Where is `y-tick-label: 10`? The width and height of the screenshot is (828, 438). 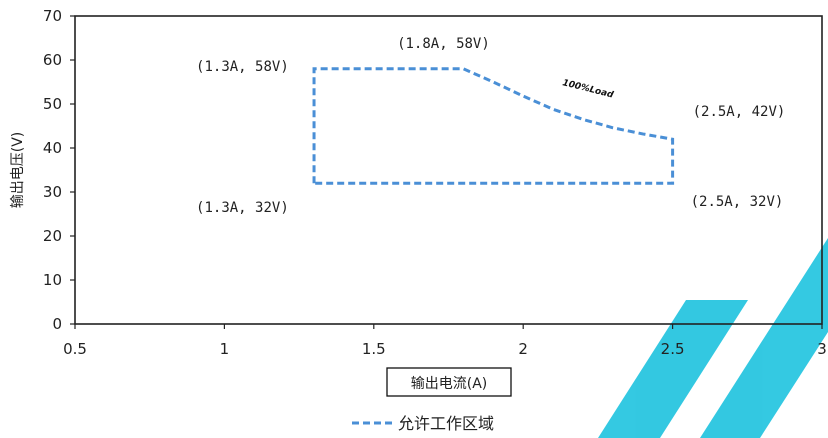
y-tick-label: 10 is located at coordinates (52, 280).